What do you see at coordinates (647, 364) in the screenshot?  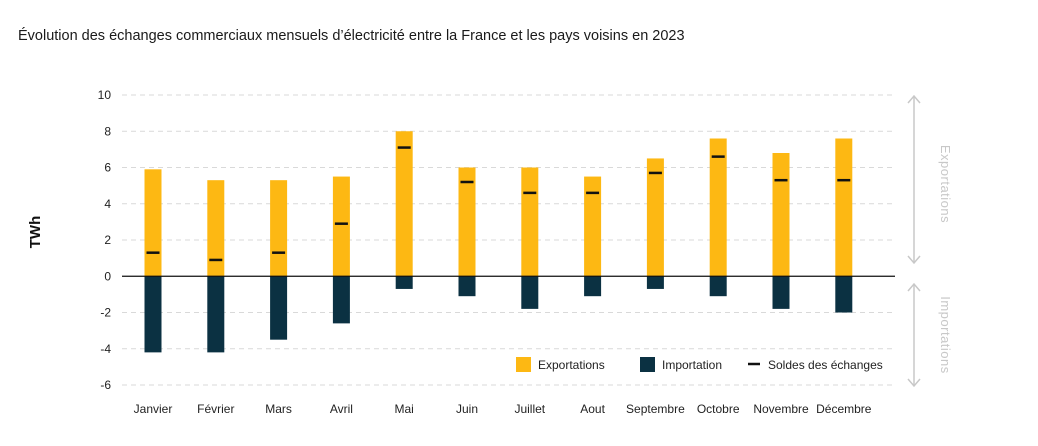 I see `legend-swatch-importation` at bounding box center [647, 364].